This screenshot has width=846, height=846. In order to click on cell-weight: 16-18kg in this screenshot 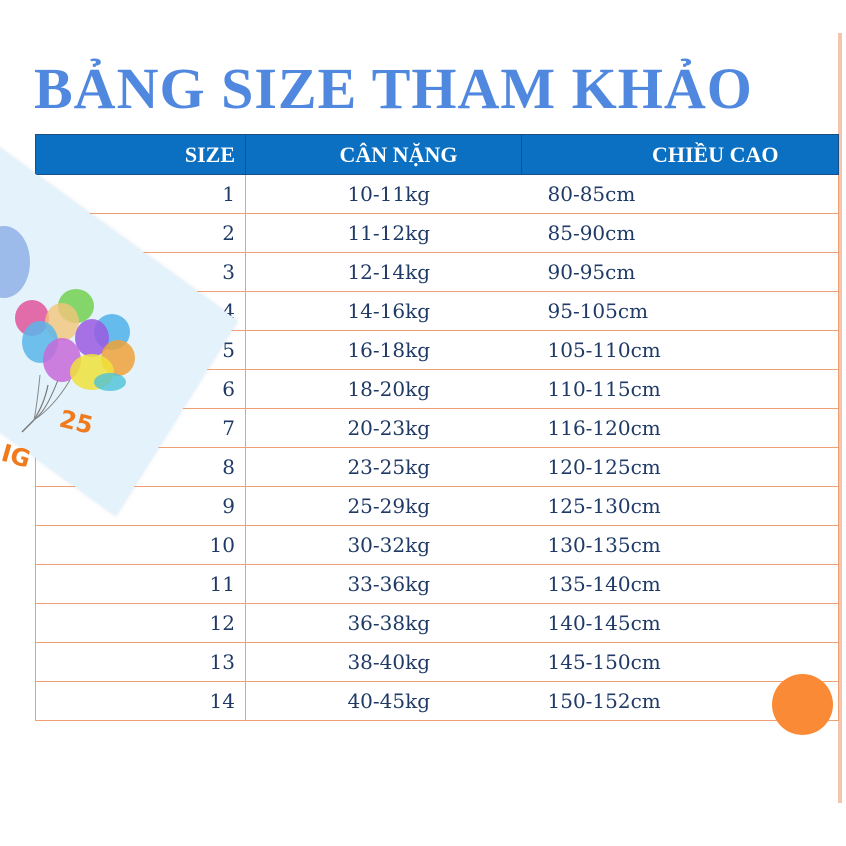, I will do `click(383, 350)`.